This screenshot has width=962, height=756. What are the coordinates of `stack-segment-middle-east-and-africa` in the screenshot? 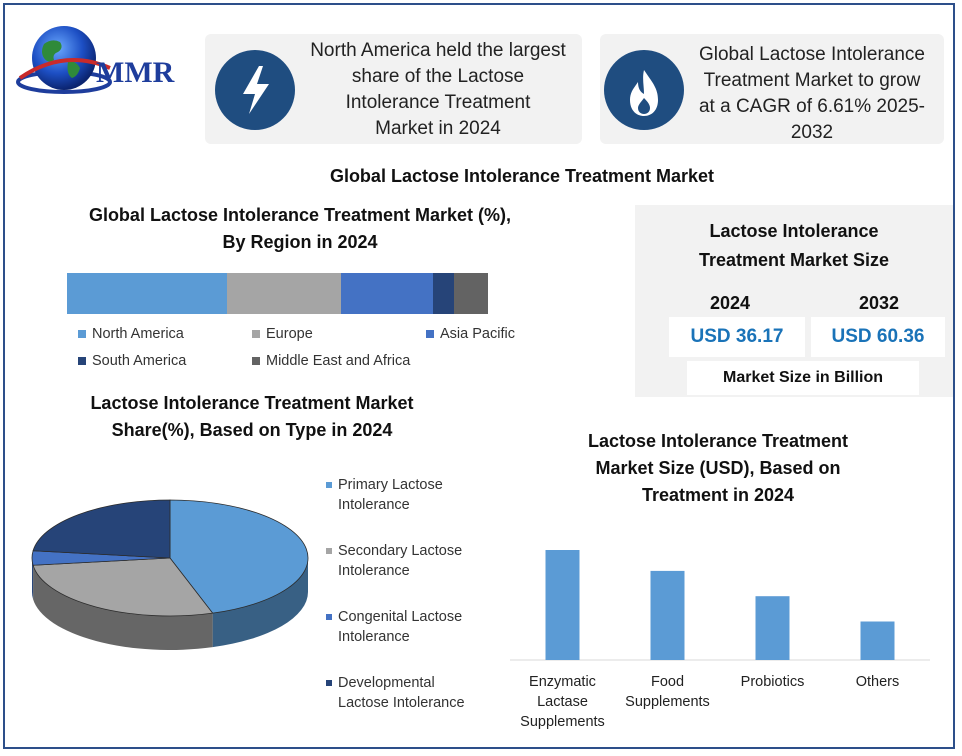 It's located at (471, 293).